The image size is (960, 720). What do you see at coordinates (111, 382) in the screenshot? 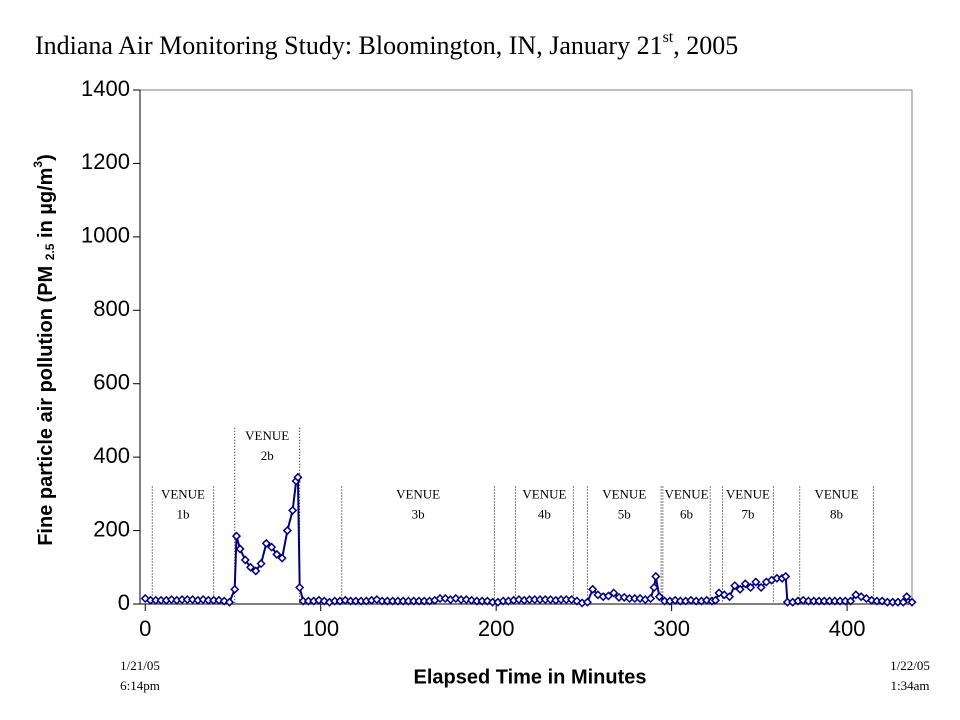
I see `y-tick-label: 600` at bounding box center [111, 382].